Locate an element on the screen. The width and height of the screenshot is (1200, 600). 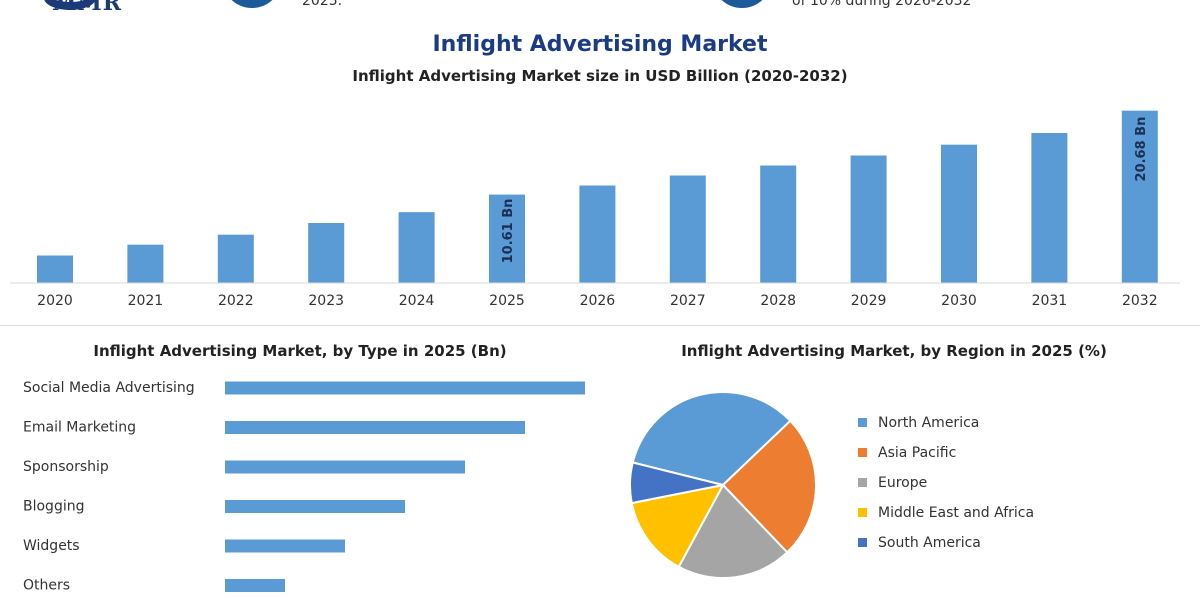
brand-logo-text: MMR is located at coordinates (87, 8).